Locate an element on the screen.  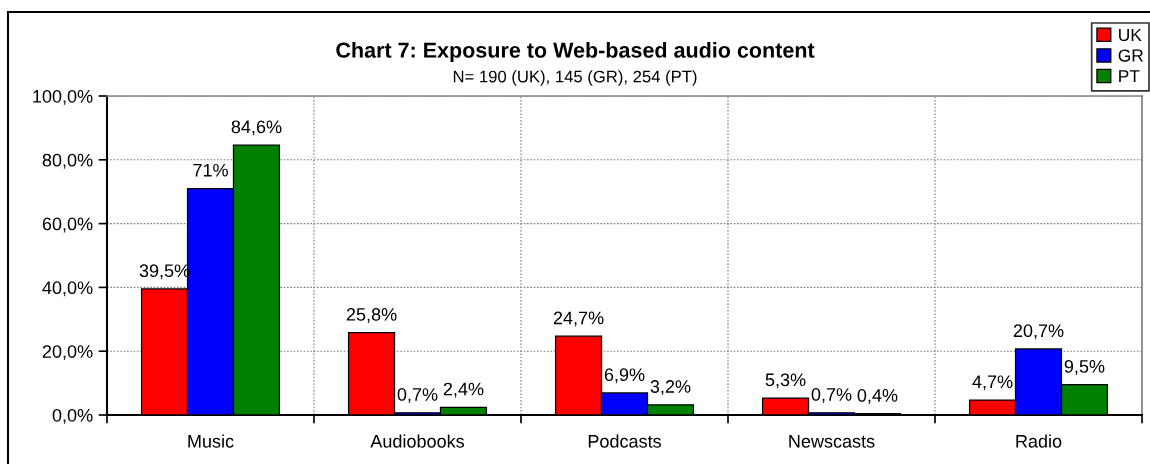
data-label: 20,7% is located at coordinates (1038, 332).